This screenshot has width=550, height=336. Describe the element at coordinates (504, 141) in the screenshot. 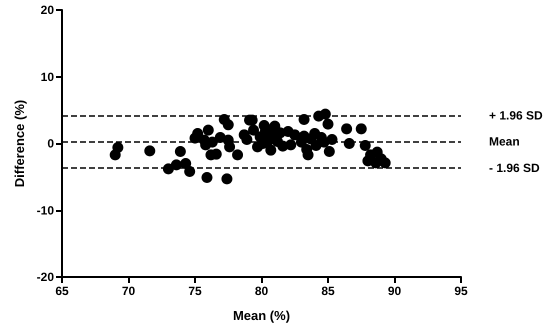

I see `ref-line-label: Mean` at that location.